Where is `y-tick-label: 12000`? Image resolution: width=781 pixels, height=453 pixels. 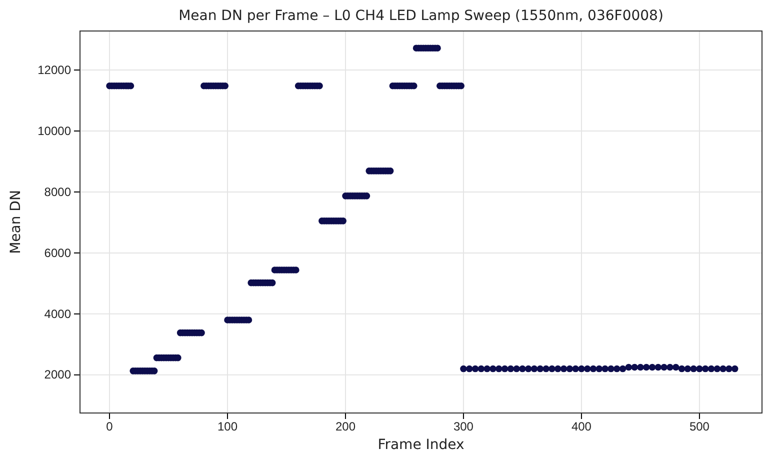 y-tick-label: 12000 is located at coordinates (55, 69).